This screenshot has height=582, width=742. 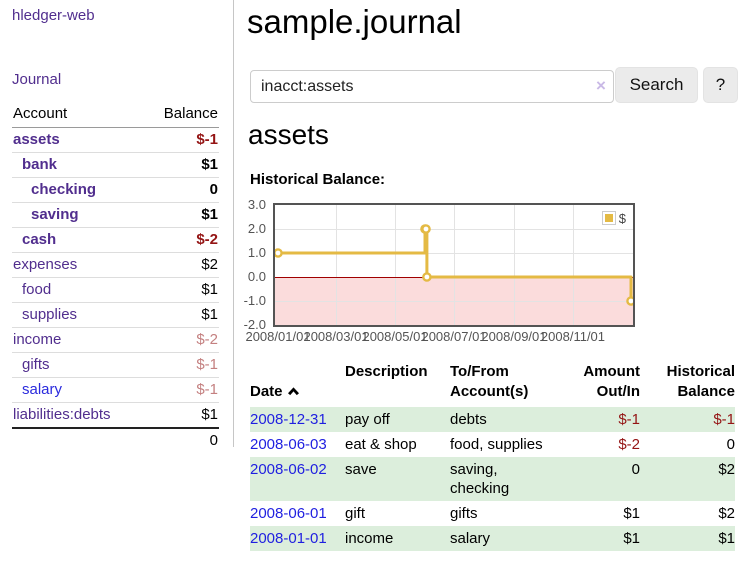 I want to click on transaction-date-link: 2008-06-02, so click(x=288, y=469).